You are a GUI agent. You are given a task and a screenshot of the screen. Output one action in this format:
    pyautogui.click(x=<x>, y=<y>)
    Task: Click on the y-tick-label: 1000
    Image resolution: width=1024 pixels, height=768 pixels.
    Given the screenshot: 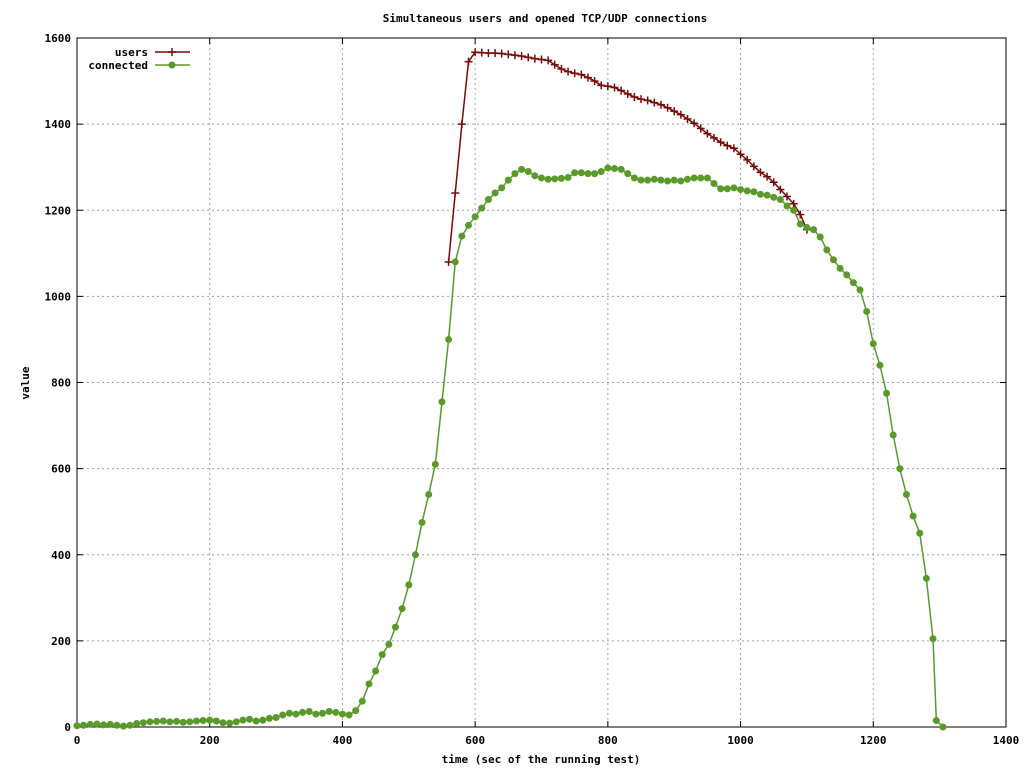 What is the action you would take?
    pyautogui.click(x=58, y=296)
    